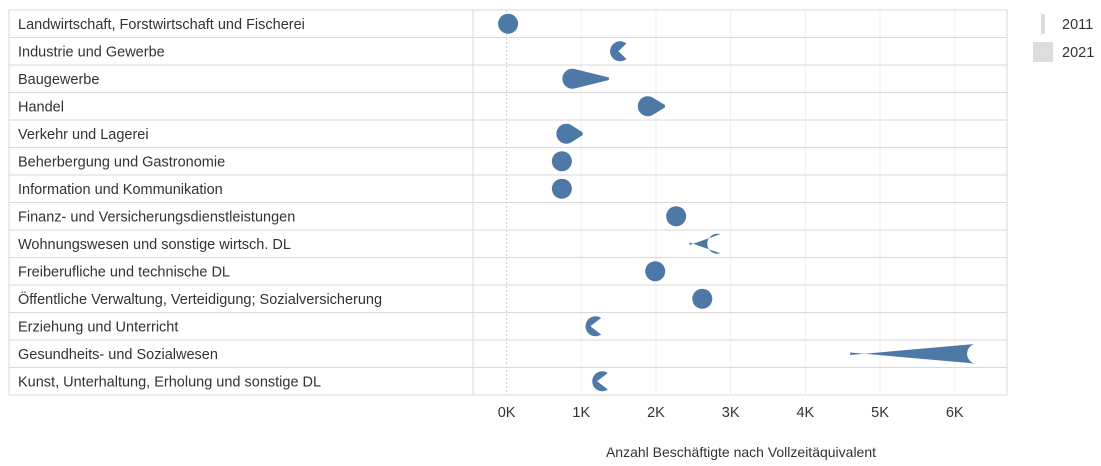  I want to click on category-label: Gesundheits- und Sozialwesen, so click(118, 355).